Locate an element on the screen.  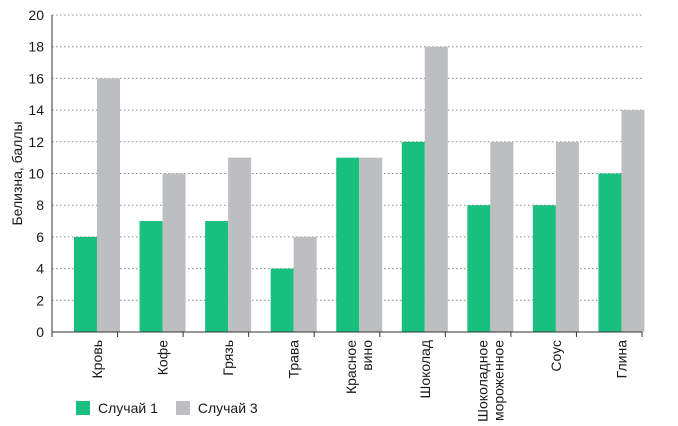
x-tick-label-group-0: Кровь is located at coordinates (97, 359).